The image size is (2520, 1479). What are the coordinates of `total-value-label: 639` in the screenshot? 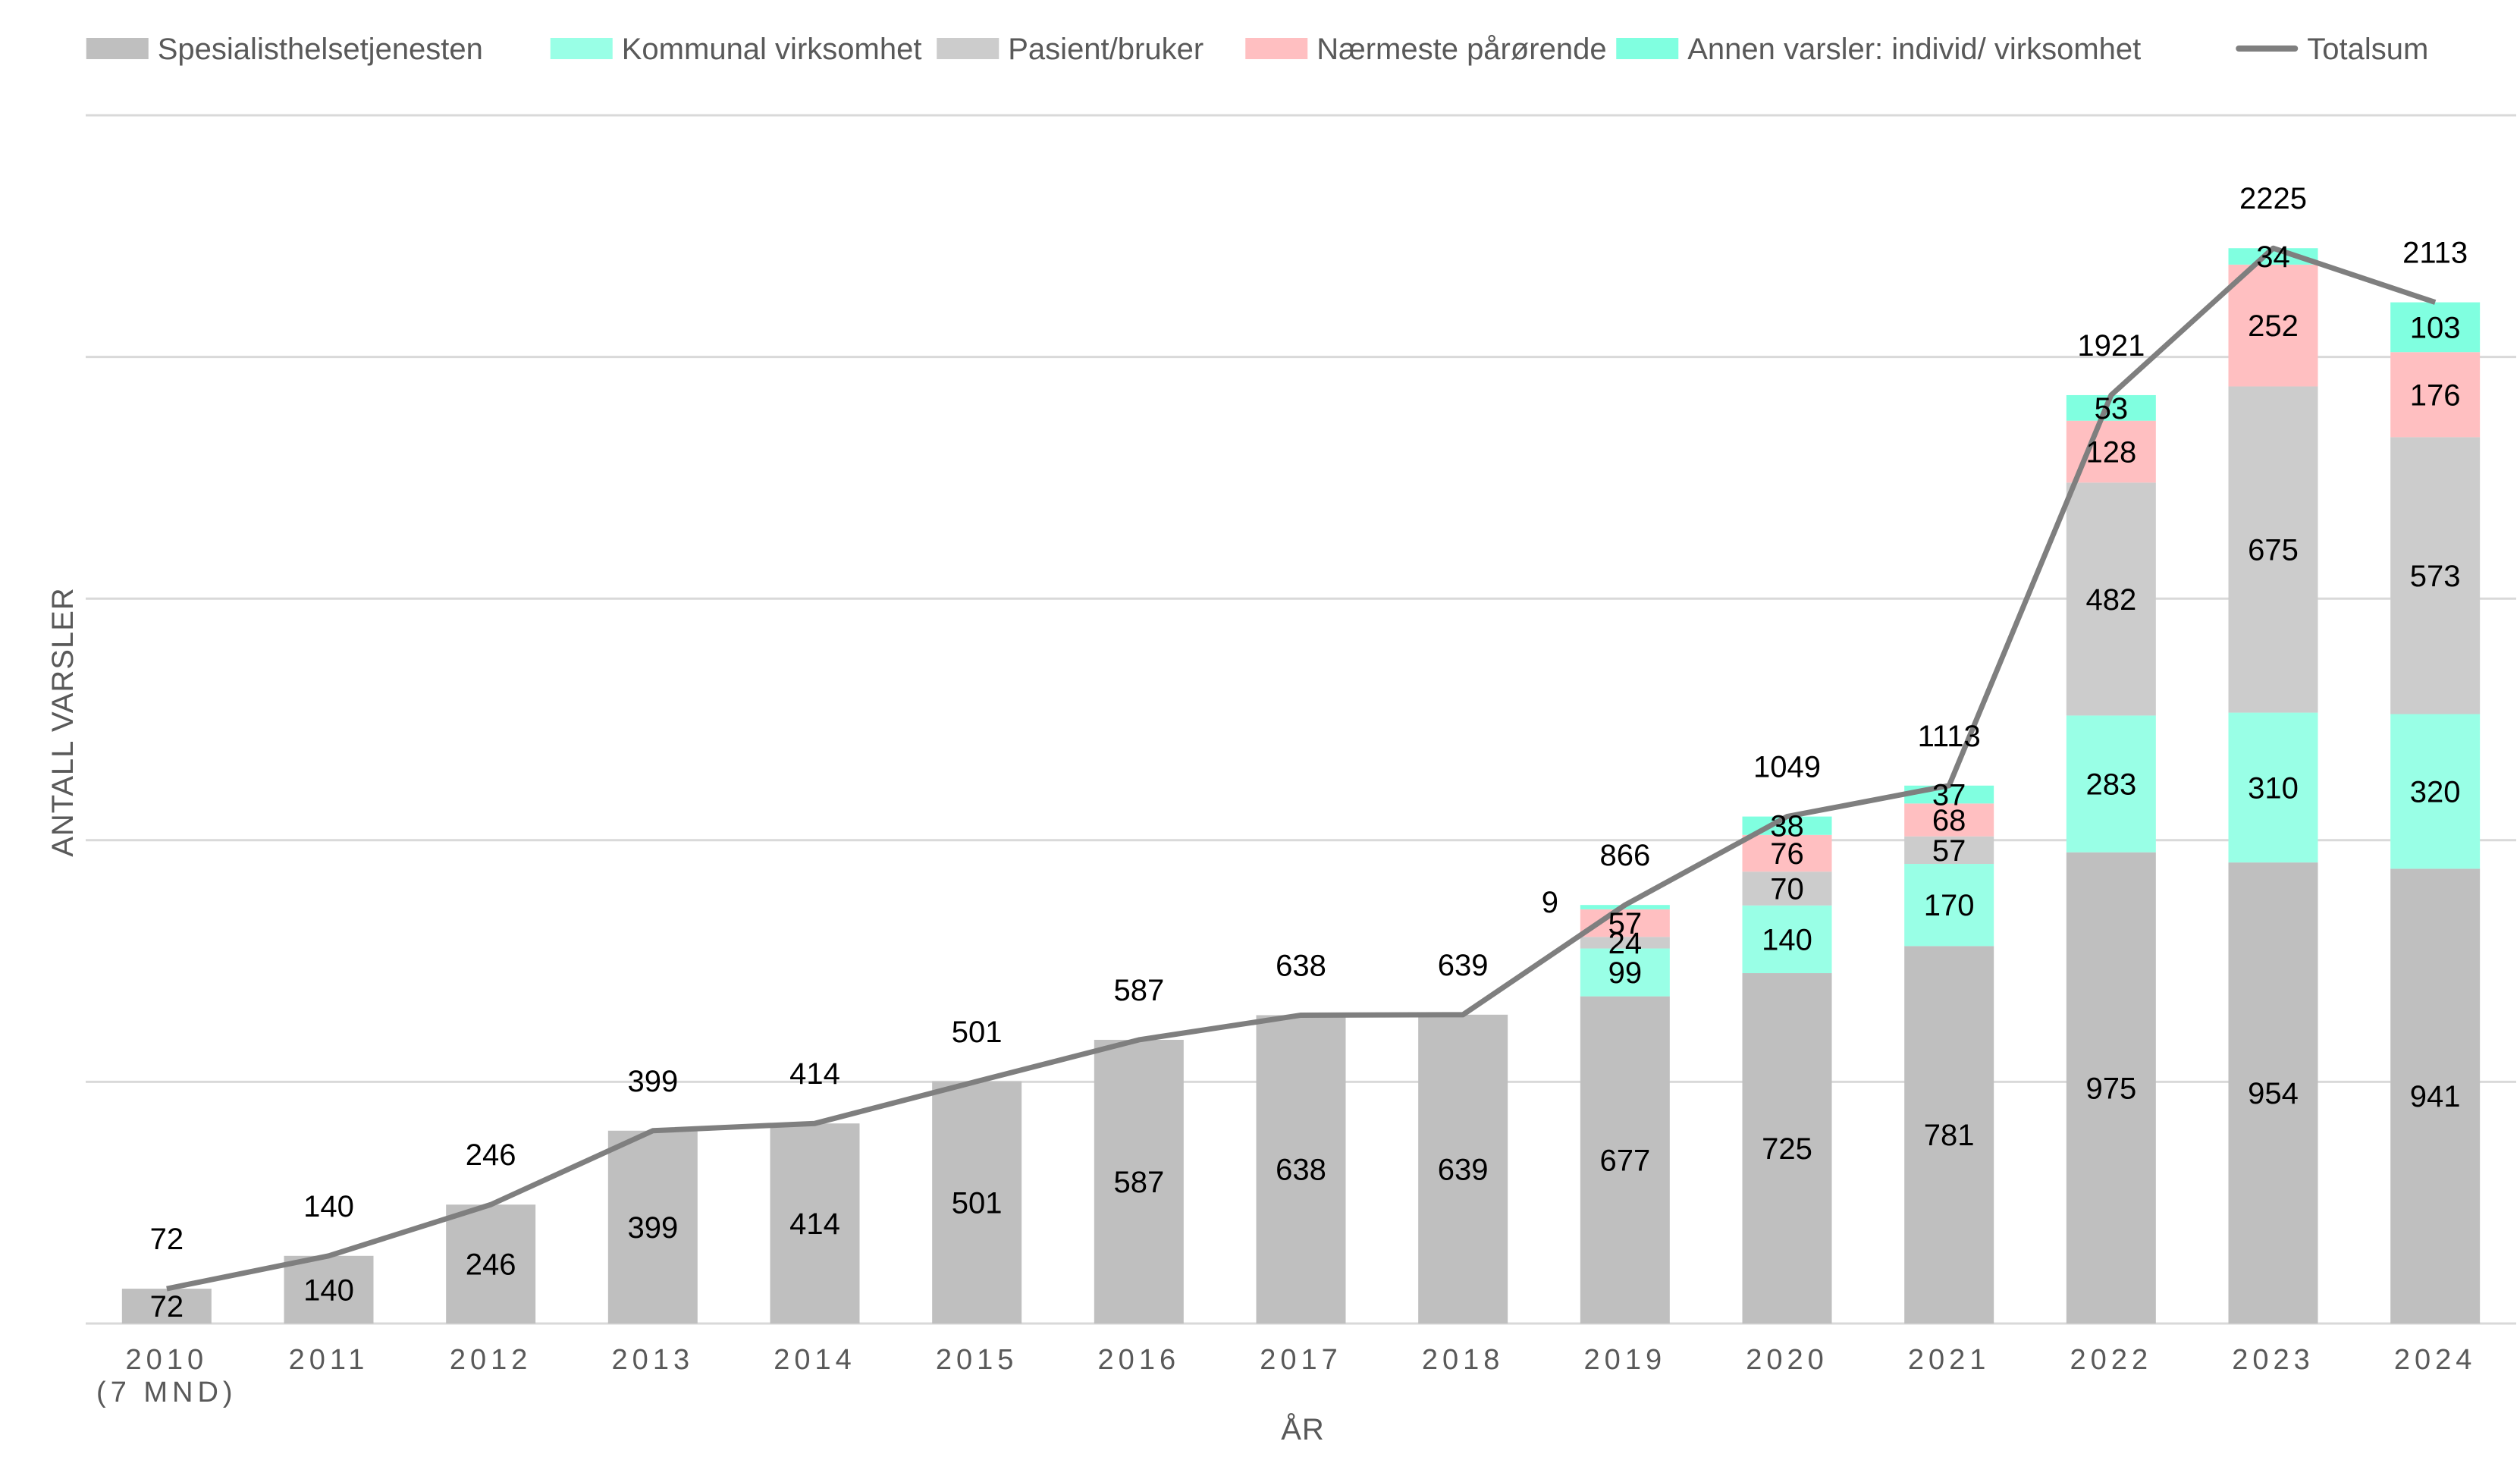 It's located at (1463, 965).